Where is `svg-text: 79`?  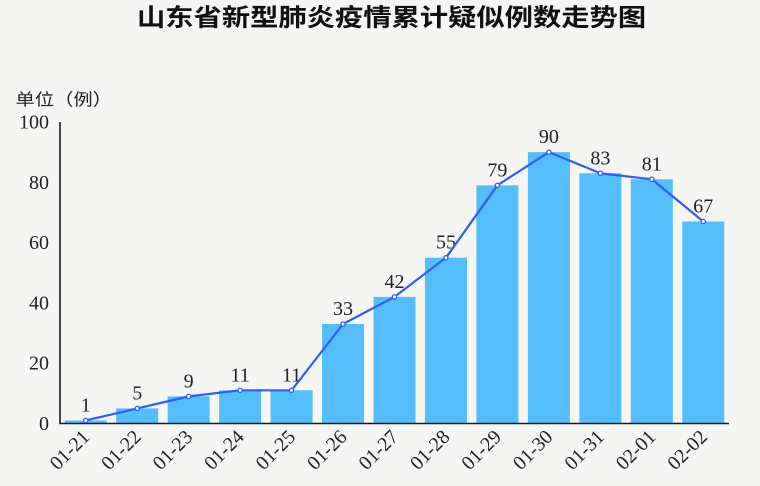 svg-text: 79 is located at coordinates (497, 170).